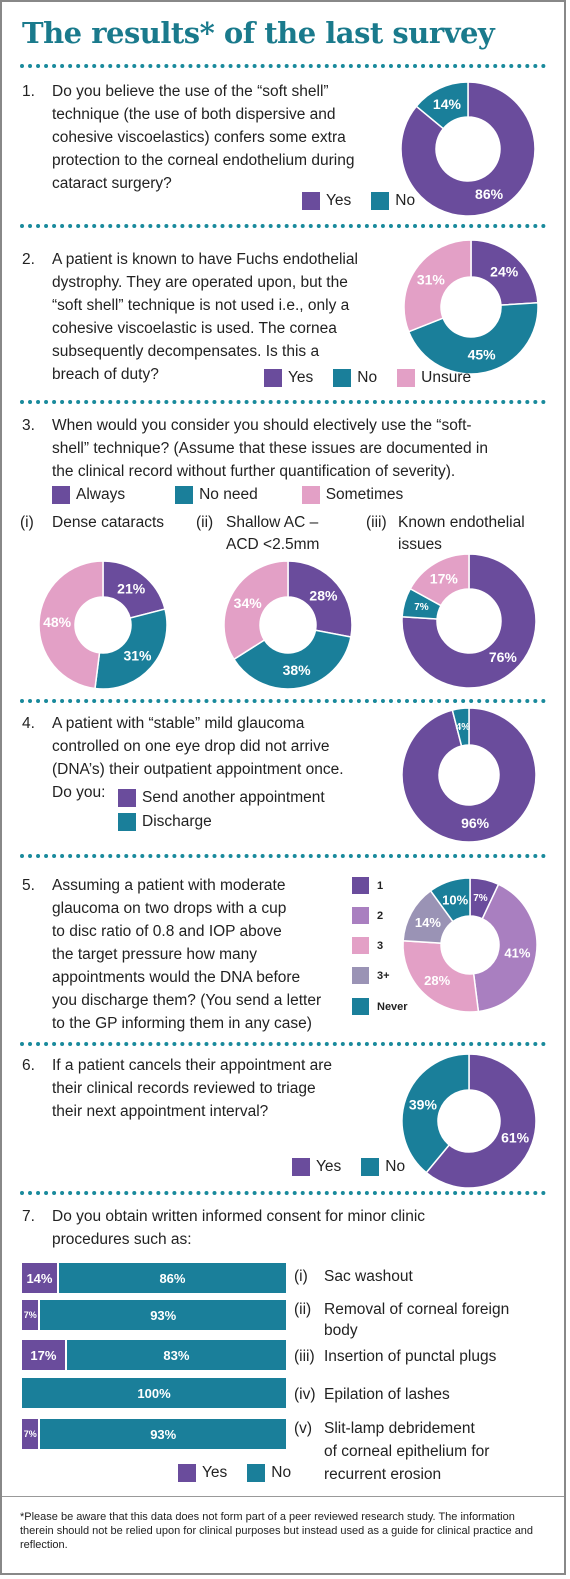  I want to click on legend-label: Sometimes, so click(364, 494).